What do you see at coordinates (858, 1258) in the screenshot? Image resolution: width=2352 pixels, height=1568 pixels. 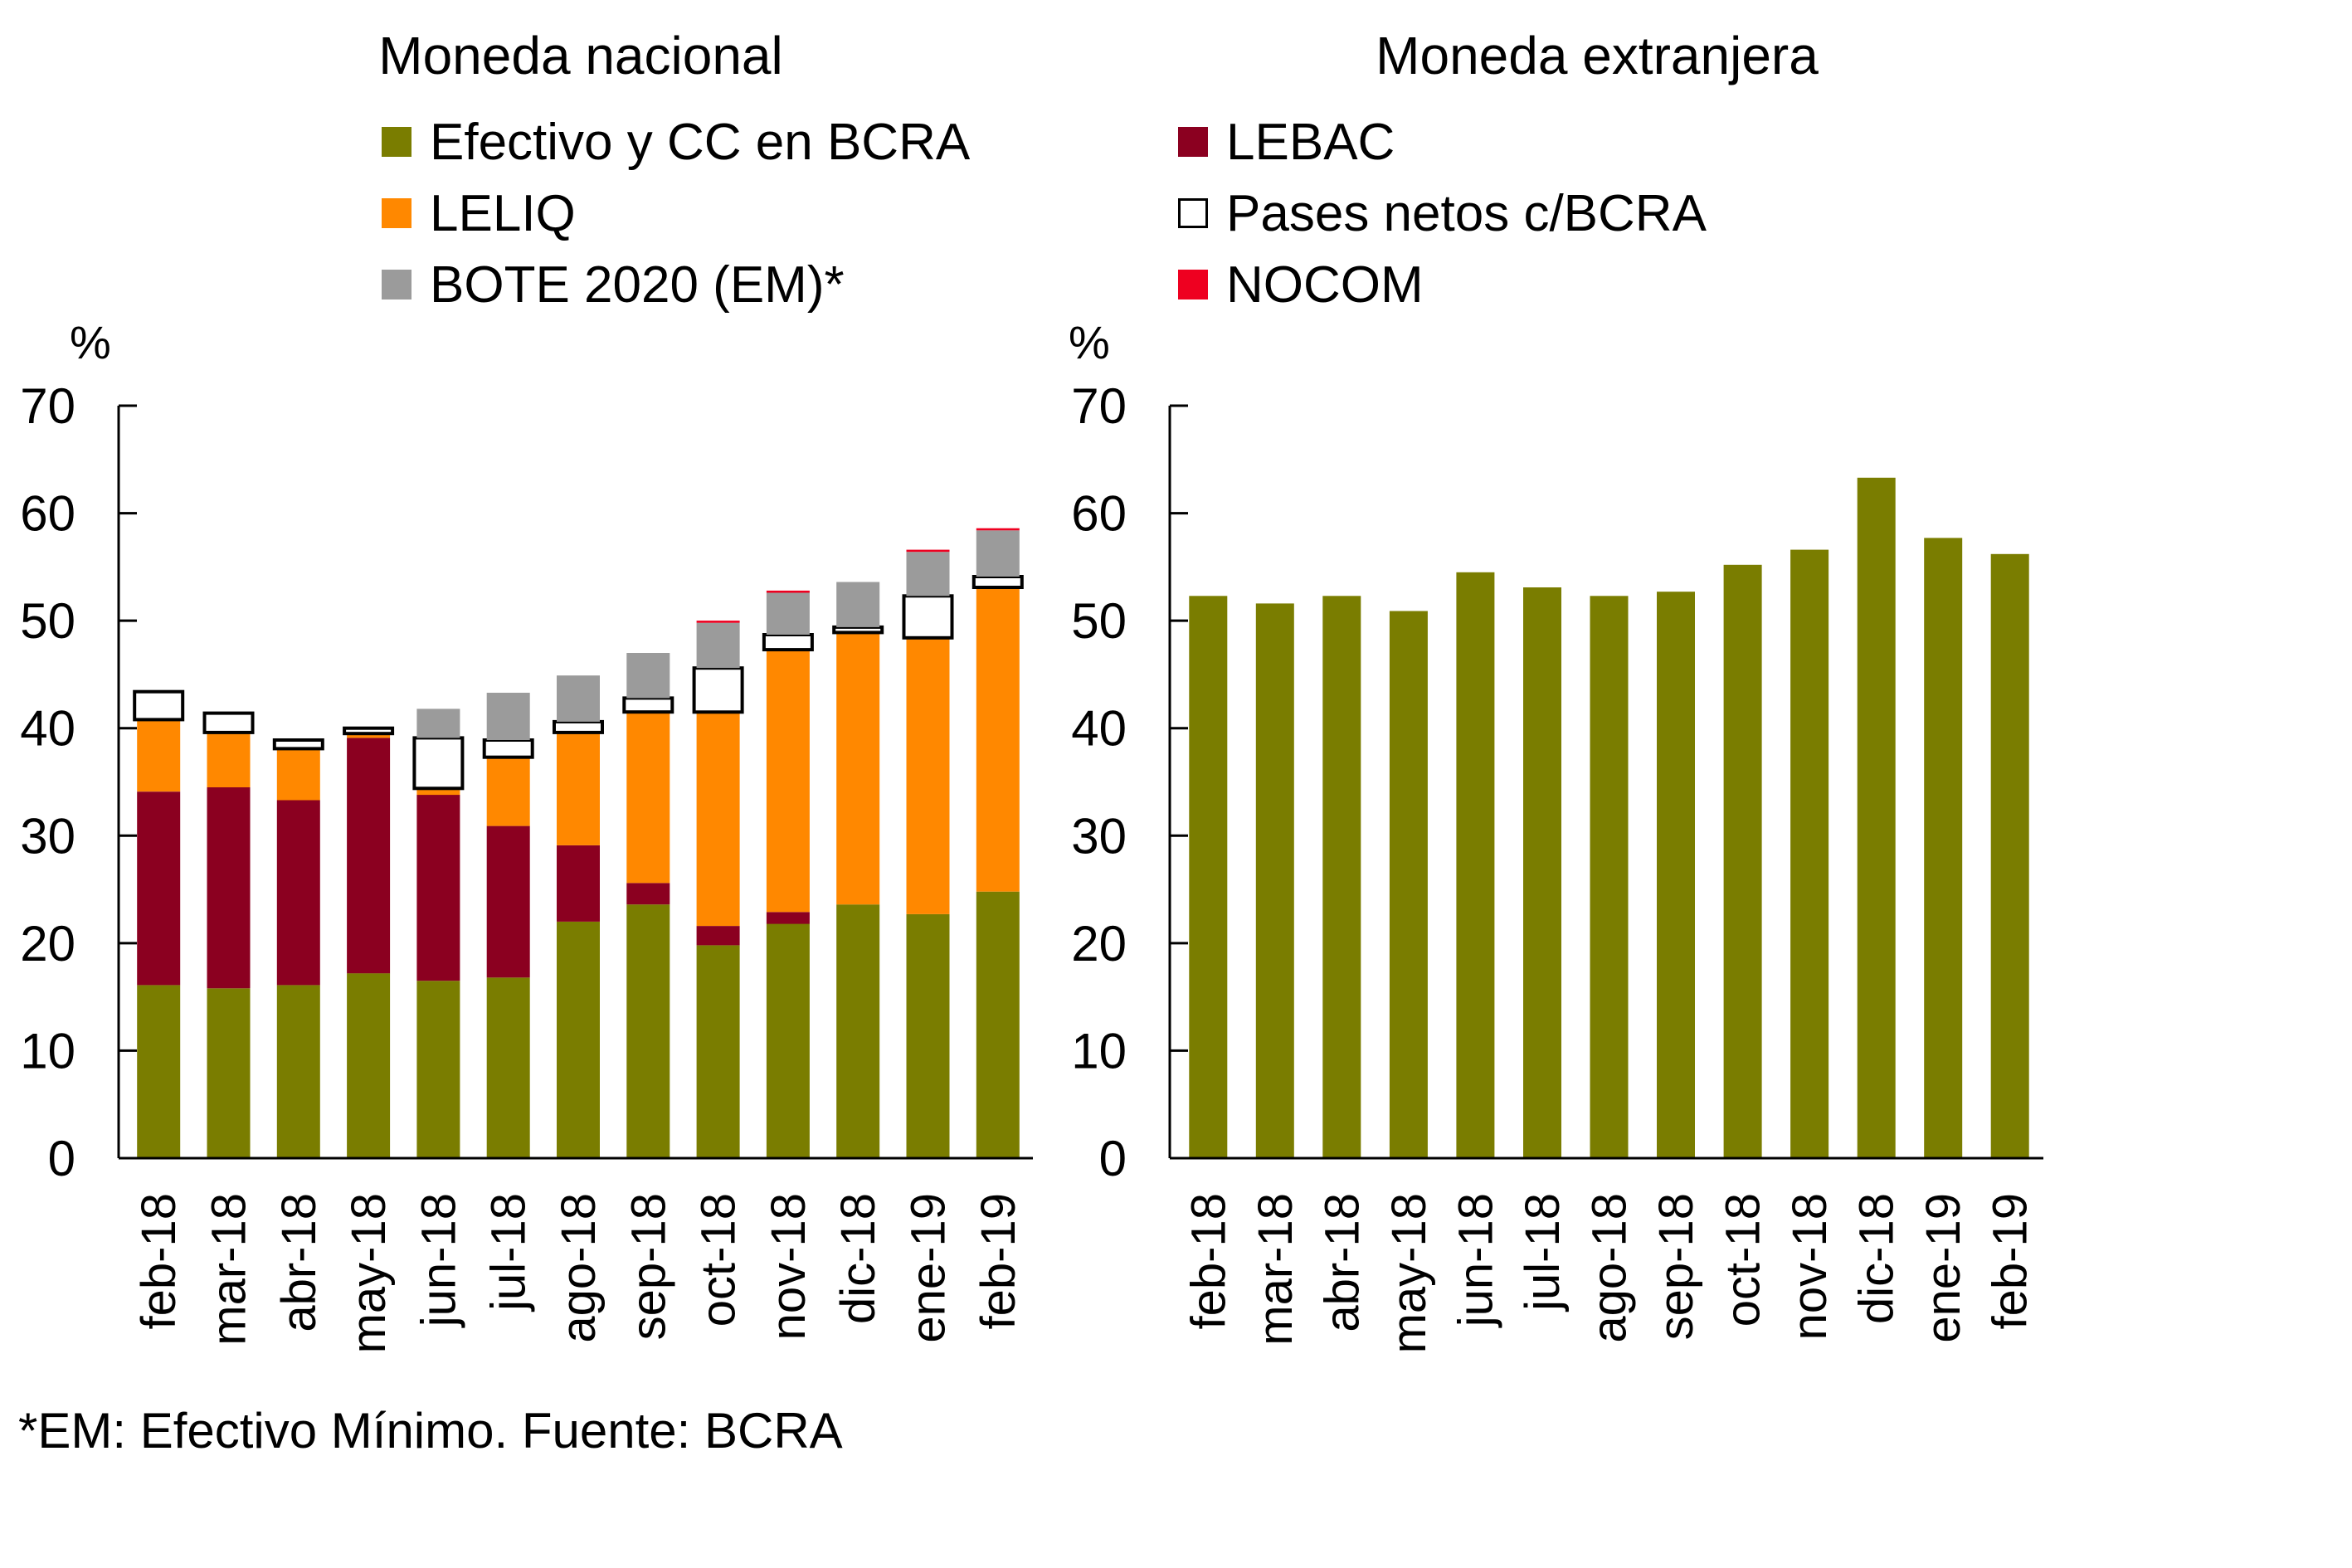 I see `x-tick-label-nacional-dic-18: dic-18` at bounding box center [858, 1258].